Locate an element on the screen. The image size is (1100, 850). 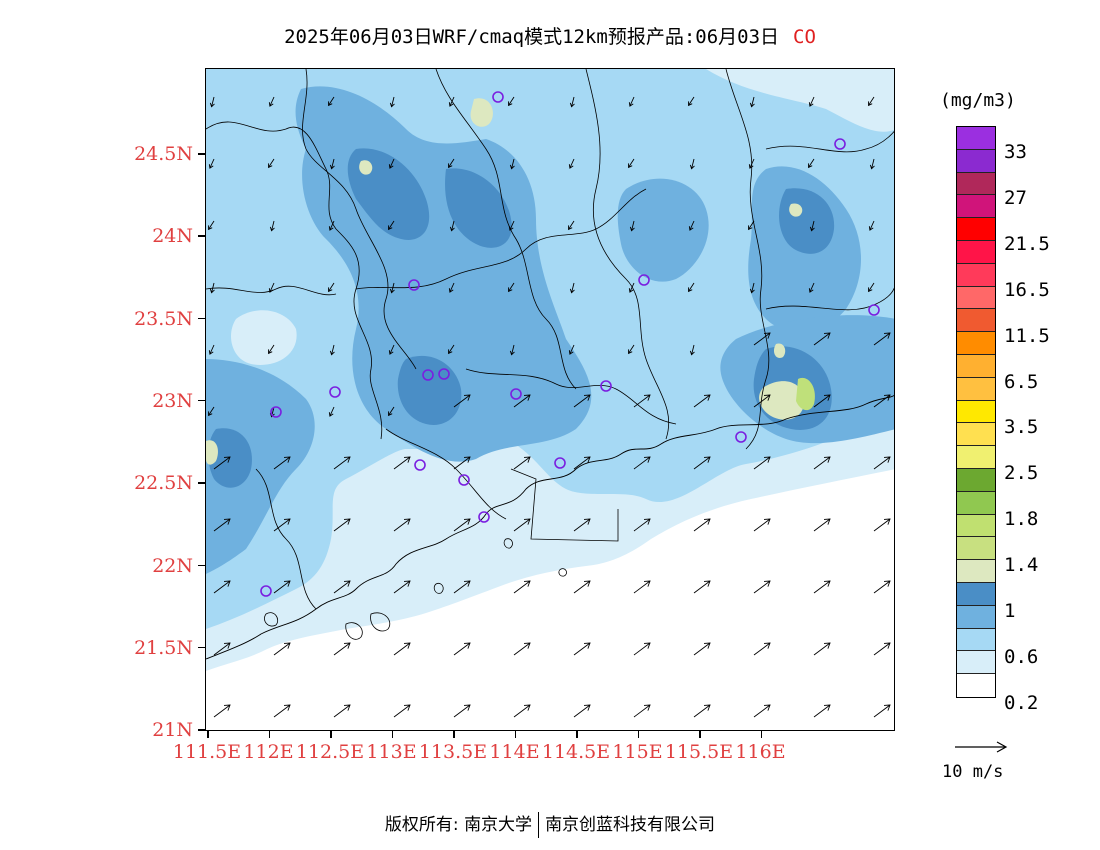
colorbar-label: 0.6 is located at coordinates (1021, 656).